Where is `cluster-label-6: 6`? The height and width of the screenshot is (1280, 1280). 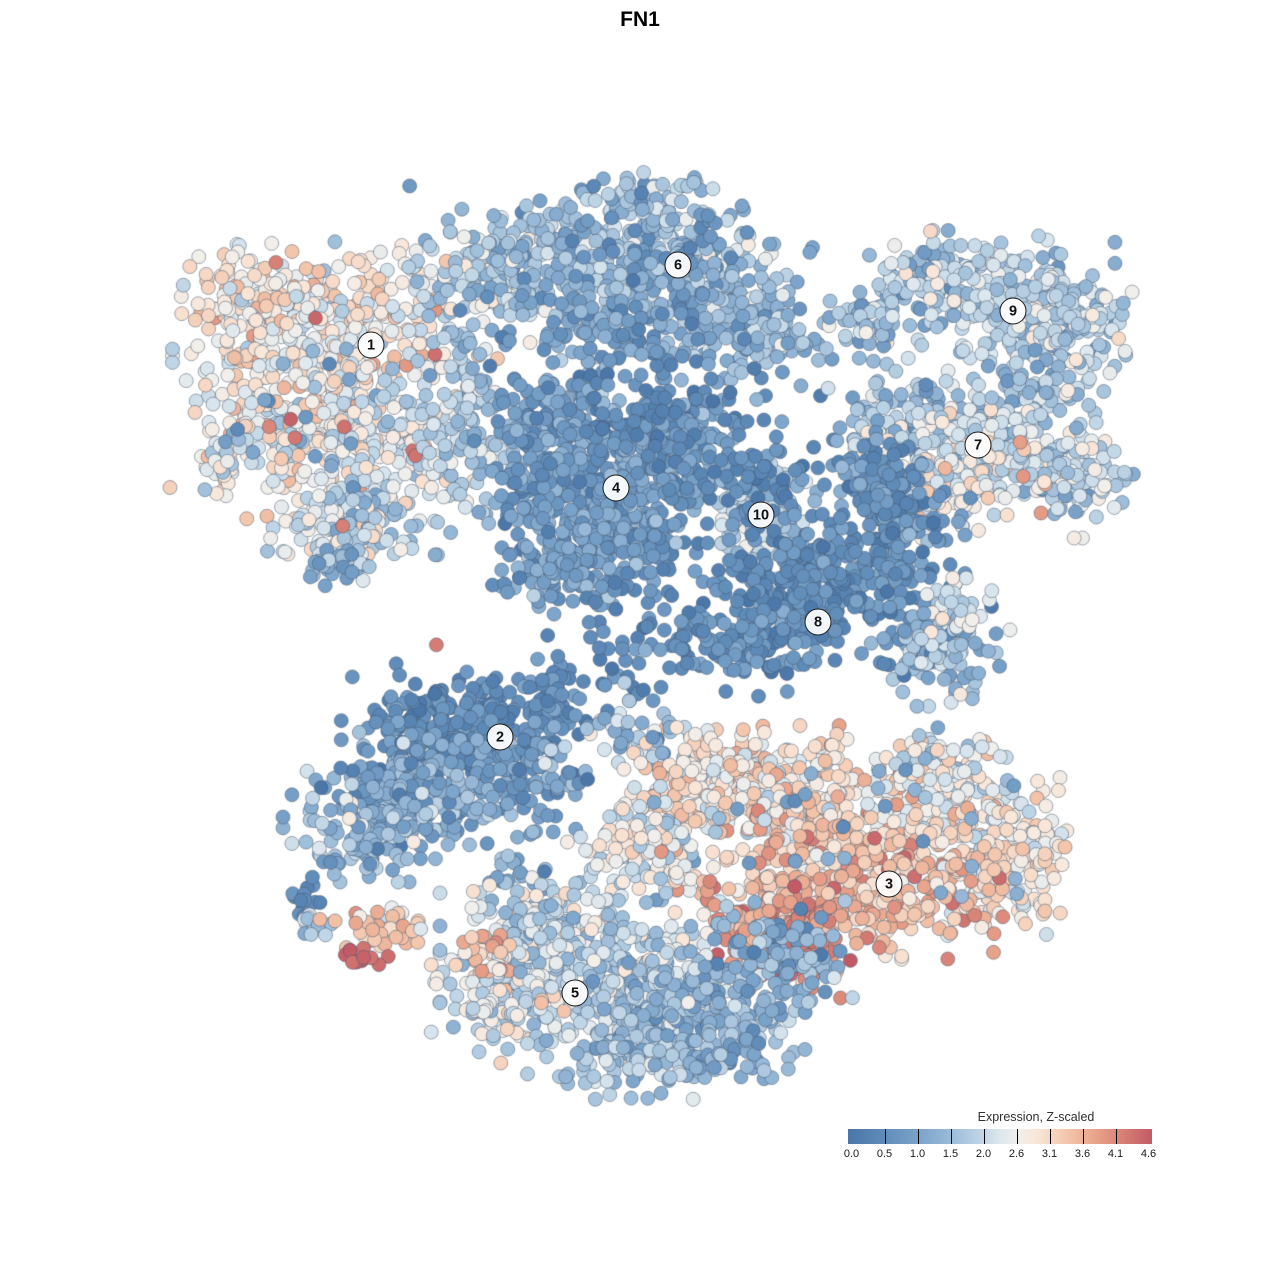 cluster-label-6: 6 is located at coordinates (678, 265).